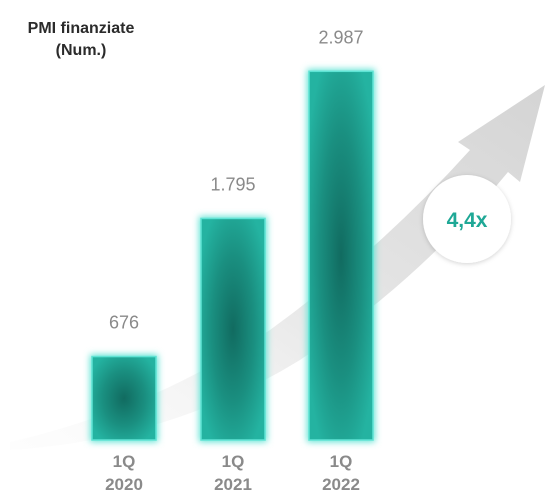 The height and width of the screenshot is (495, 560). Describe the element at coordinates (340, 37) in the screenshot. I see `bar-value-label-2: 2.987` at that location.